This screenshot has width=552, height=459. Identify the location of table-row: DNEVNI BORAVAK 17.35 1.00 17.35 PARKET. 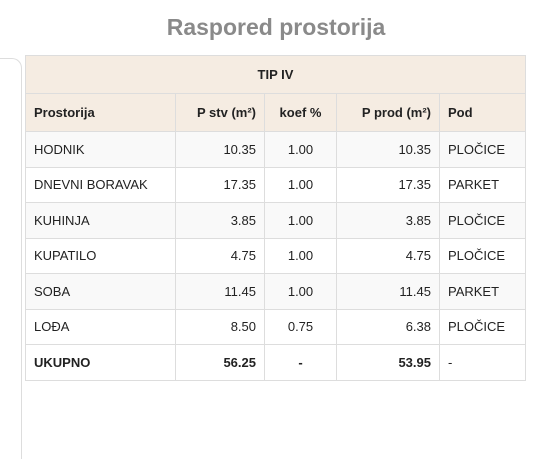
(275, 184).